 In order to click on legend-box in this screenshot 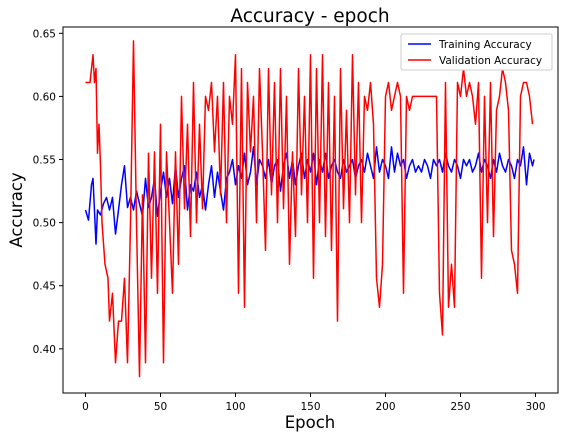, I will do `click(476, 52)`.